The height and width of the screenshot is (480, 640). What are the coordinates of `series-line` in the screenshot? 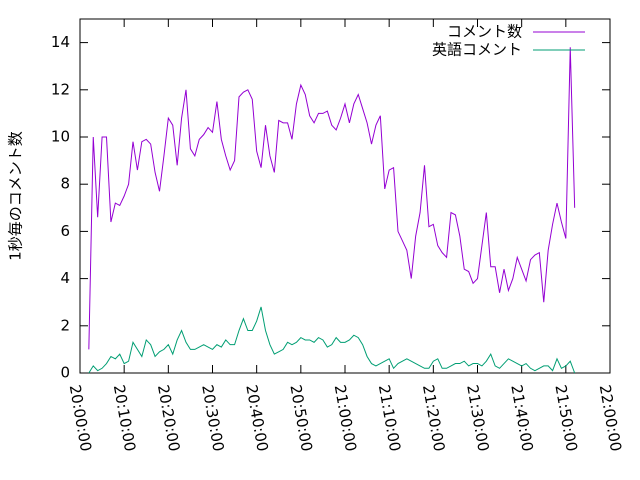 It's located at (332, 340).